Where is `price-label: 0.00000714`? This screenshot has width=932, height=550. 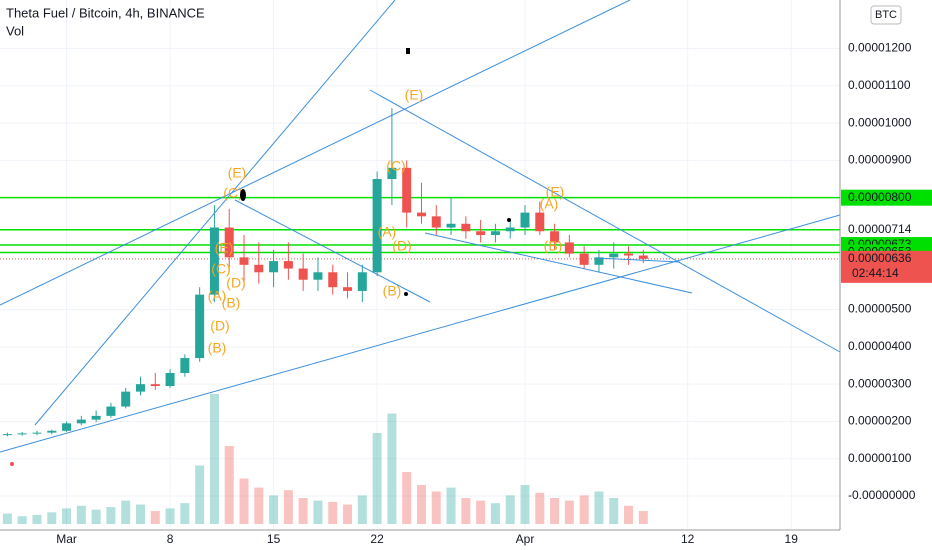 price-label: 0.00000714 is located at coordinates (880, 229).